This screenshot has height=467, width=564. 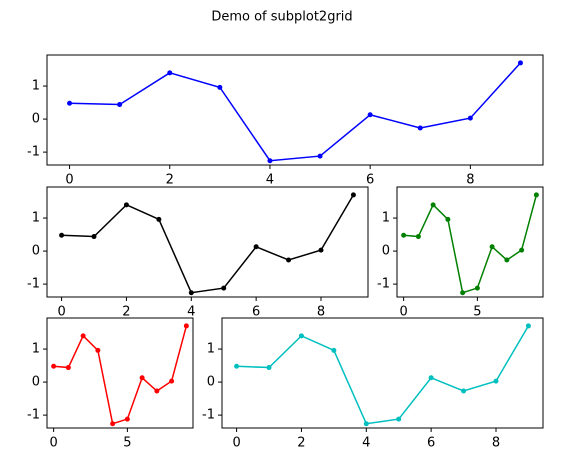 I want to click on figure-title: Demo of subplot2grid, so click(x=281, y=17).